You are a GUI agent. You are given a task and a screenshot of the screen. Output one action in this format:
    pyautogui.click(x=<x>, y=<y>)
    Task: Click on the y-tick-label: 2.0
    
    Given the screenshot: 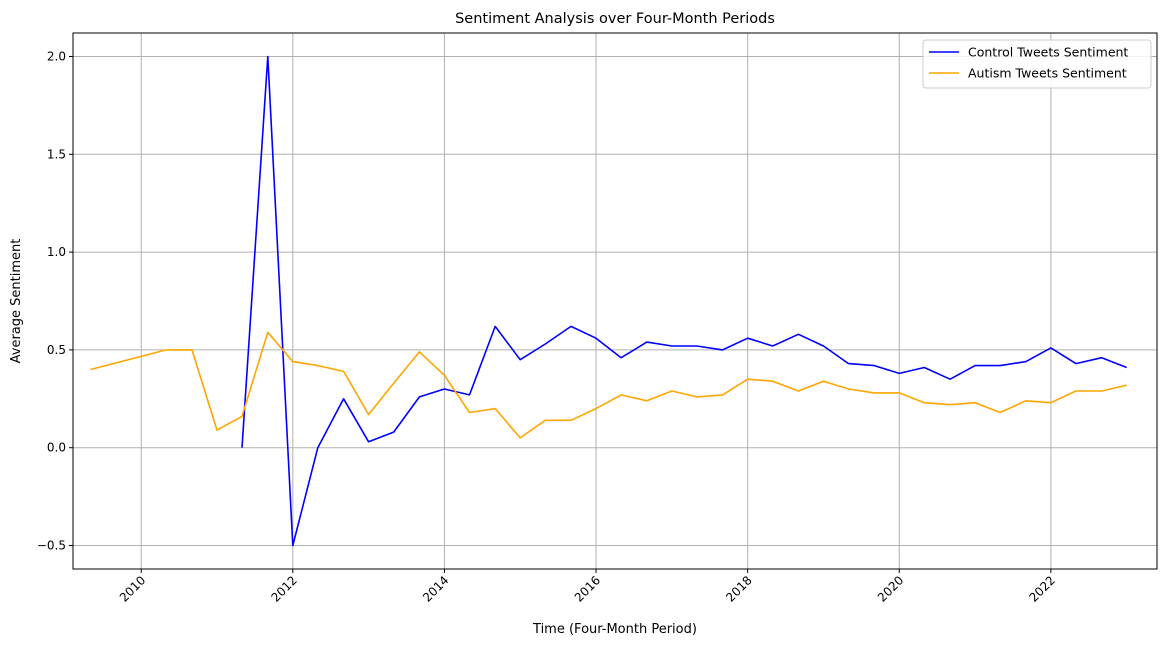 What is the action you would take?
    pyautogui.click(x=56, y=56)
    